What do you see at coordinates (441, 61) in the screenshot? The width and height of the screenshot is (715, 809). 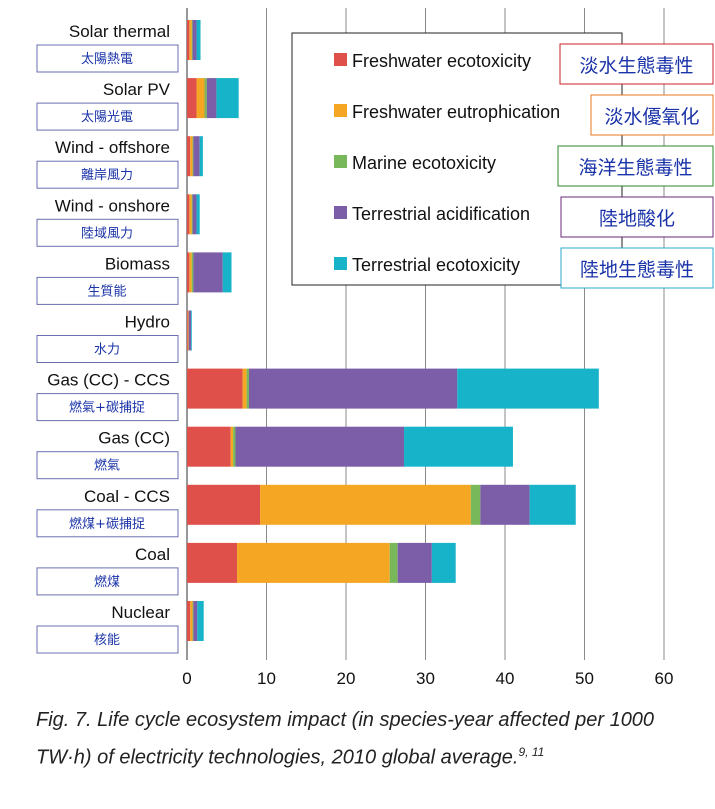 I see `legend-label: Freshwater ecotoxicity` at bounding box center [441, 61].